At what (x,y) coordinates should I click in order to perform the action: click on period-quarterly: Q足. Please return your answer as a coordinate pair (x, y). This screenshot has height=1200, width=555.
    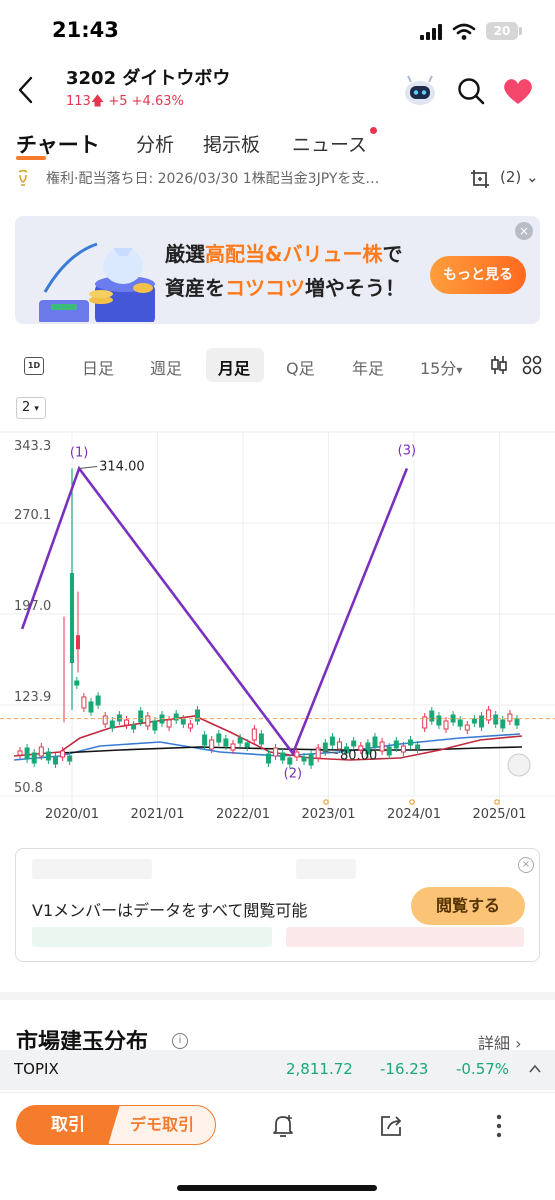
    Looking at the image, I should click on (300, 368).